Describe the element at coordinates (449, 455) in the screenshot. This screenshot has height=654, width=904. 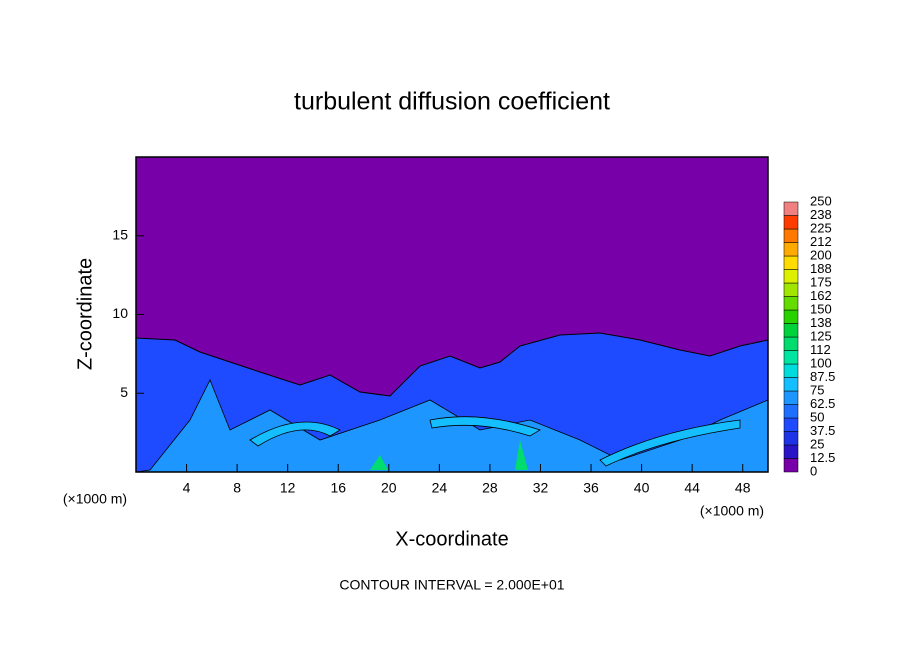
I see `peaks` at that location.